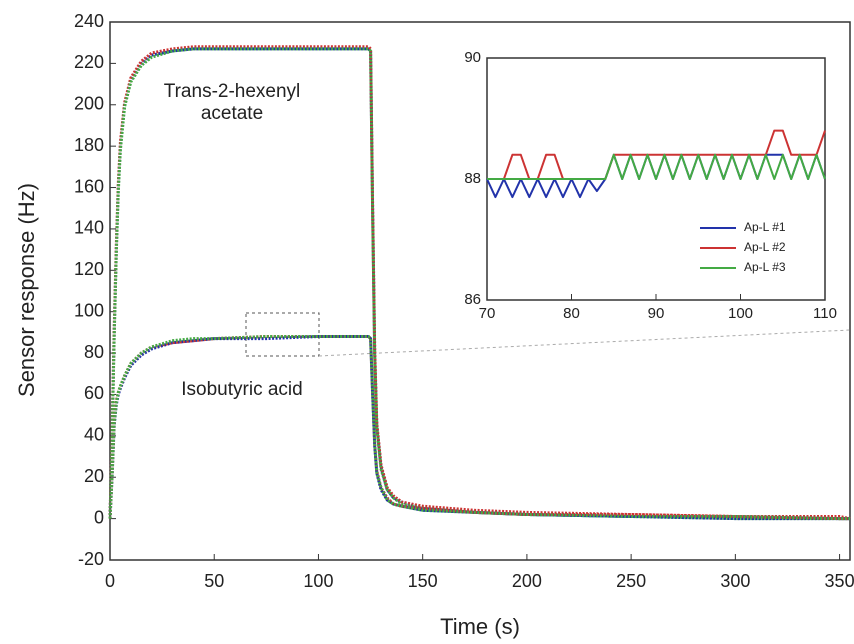 The width and height of the screenshot is (854, 644). What do you see at coordinates (89, 21) in the screenshot?
I see `y-tick-label: 240` at bounding box center [89, 21].